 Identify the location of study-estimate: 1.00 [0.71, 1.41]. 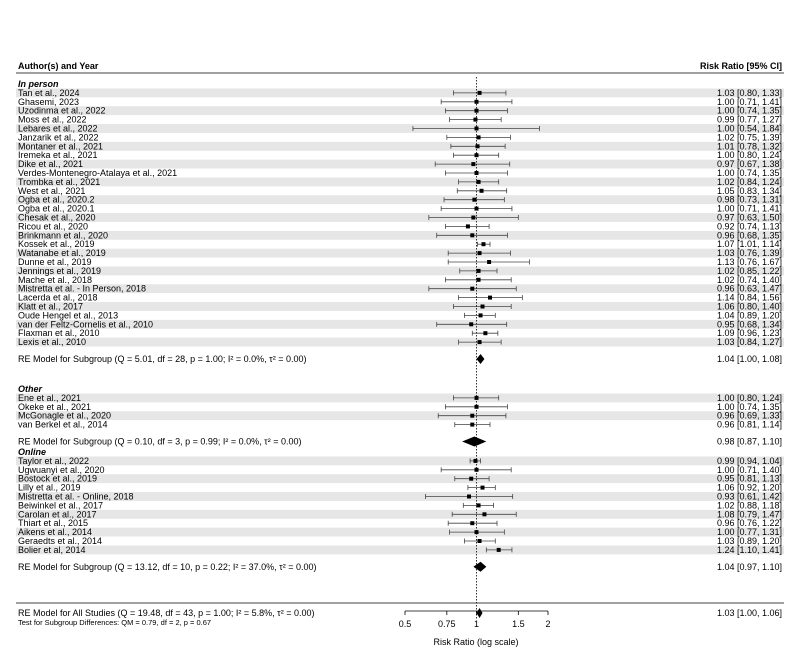
(749, 102).